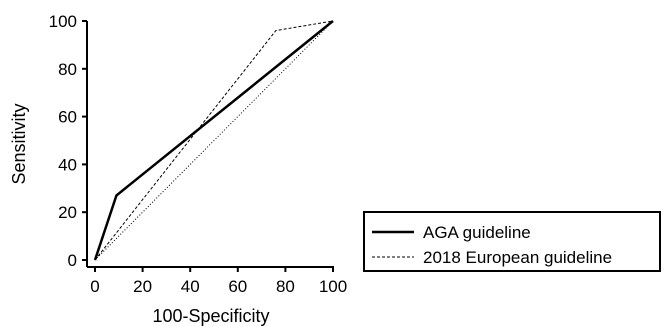 Image resolution: width=667 pixels, height=326 pixels. Describe the element at coordinates (19, 143) in the screenshot. I see `y-axis-title: Sensitivity` at that location.